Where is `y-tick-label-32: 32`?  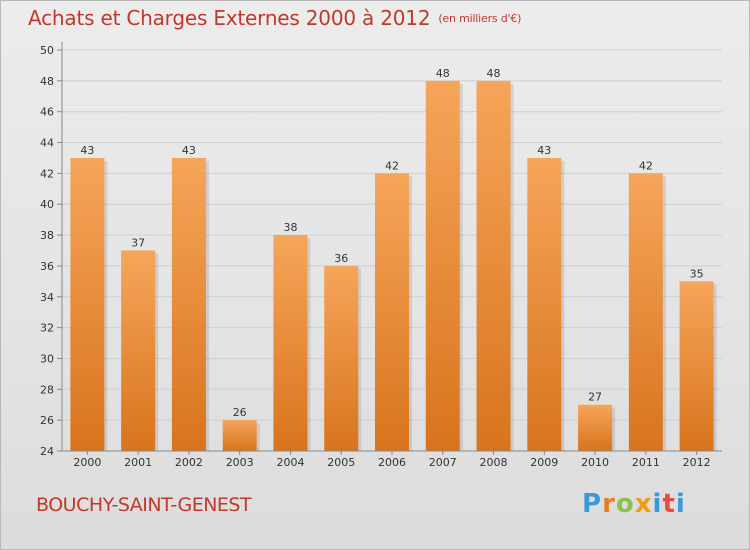 y-tick-label-32: 32 is located at coordinates (47, 328).